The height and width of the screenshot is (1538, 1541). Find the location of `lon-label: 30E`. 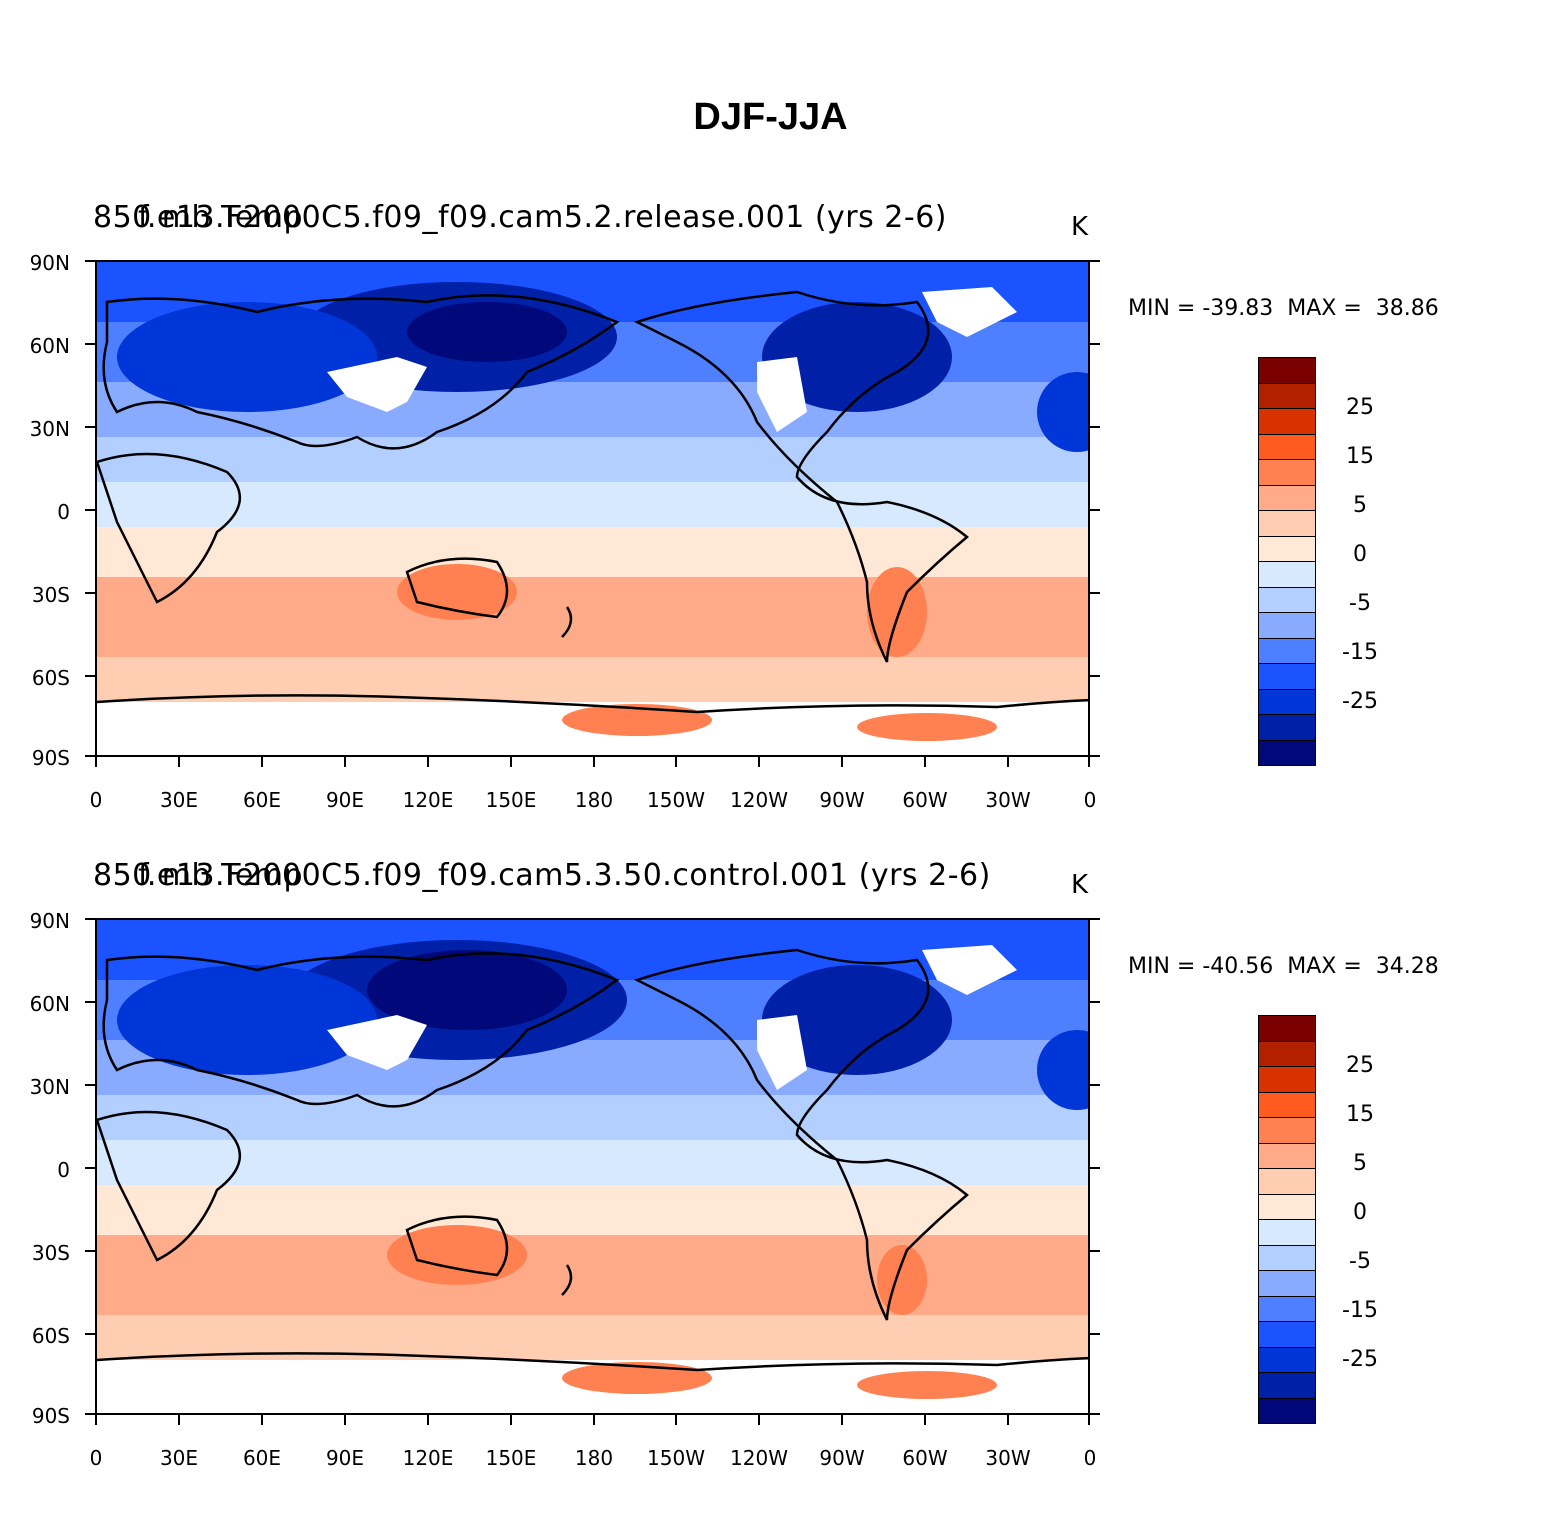

lon-label: 30E is located at coordinates (179, 800).